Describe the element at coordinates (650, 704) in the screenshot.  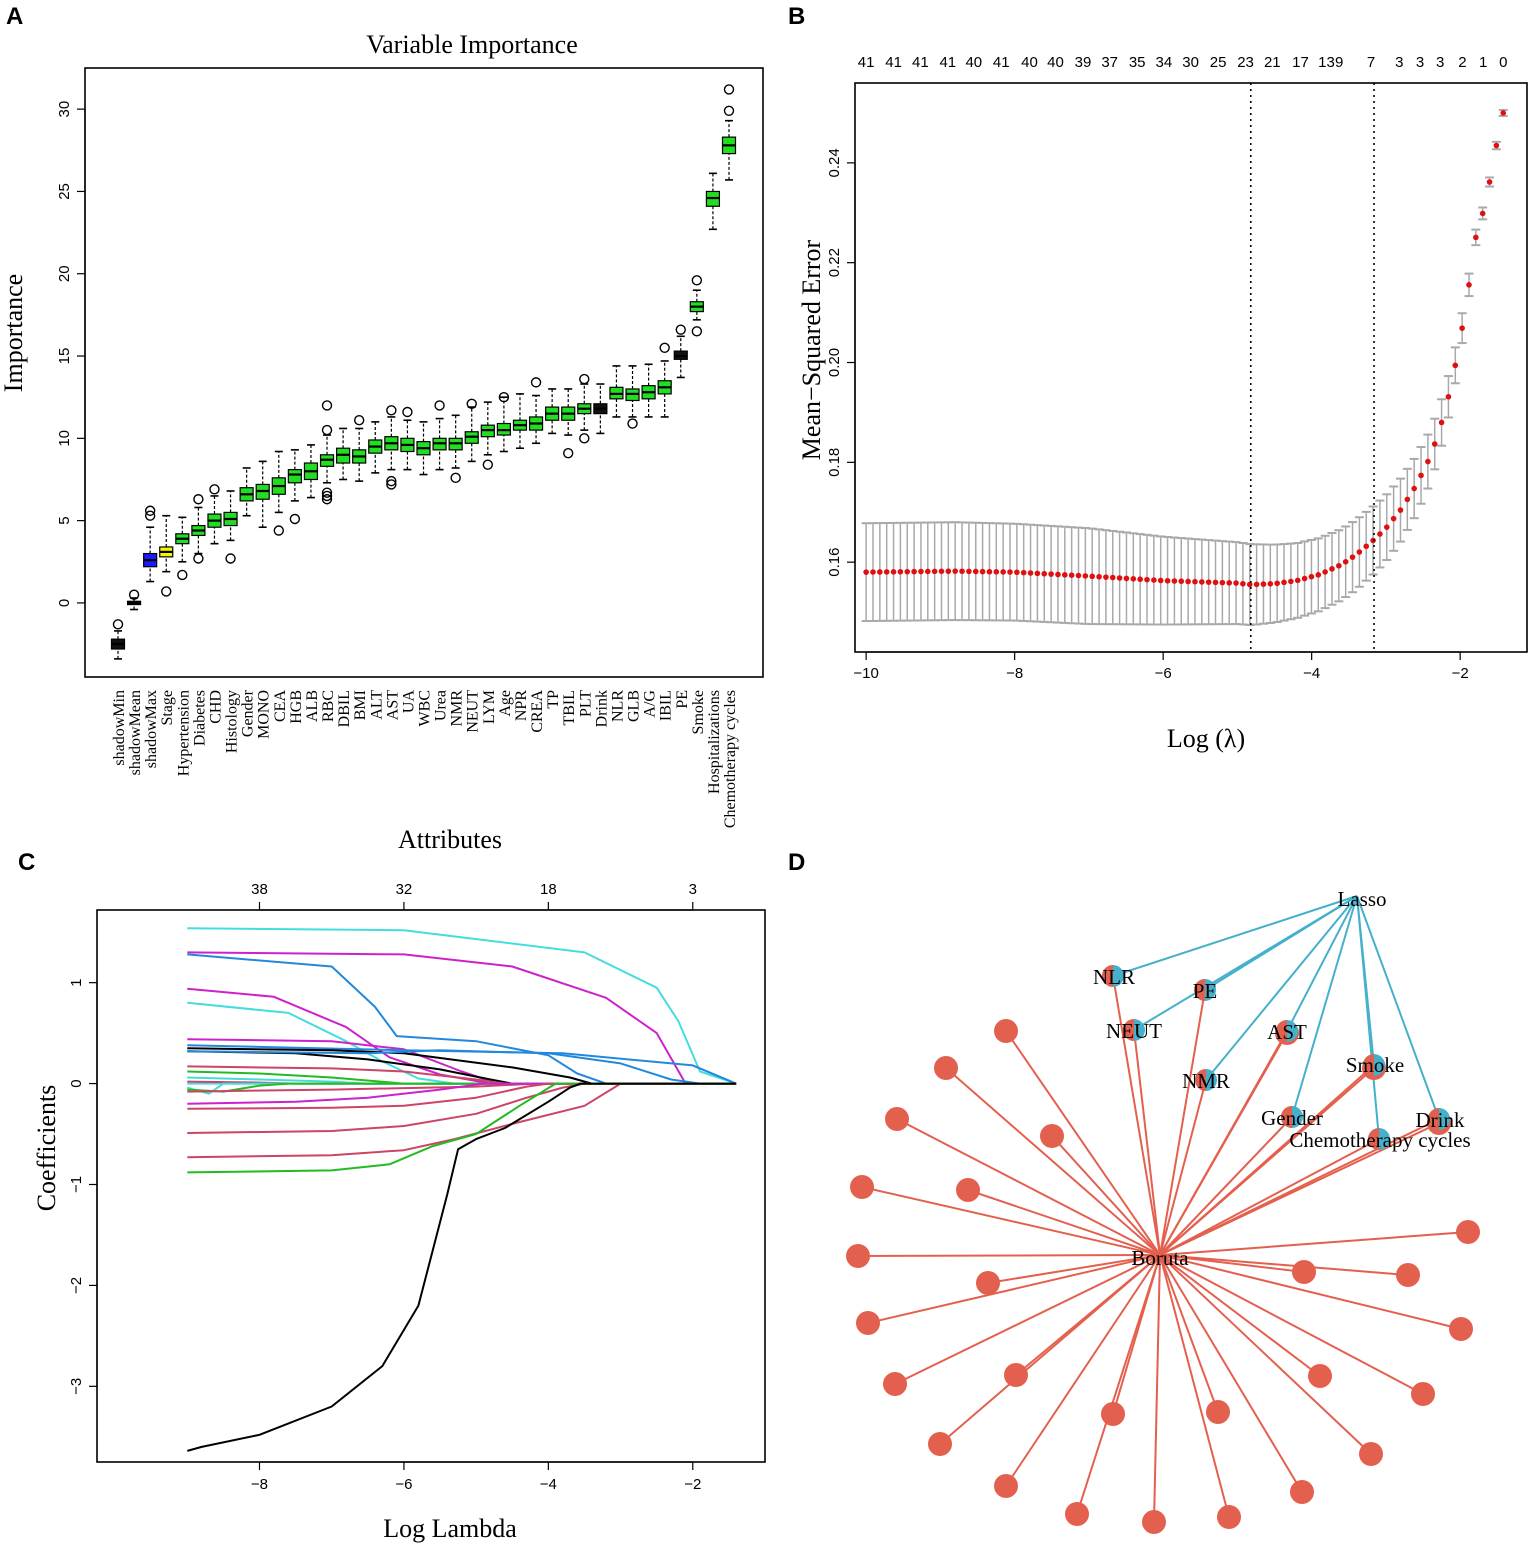
I see `a-category-label: A/G` at that location.